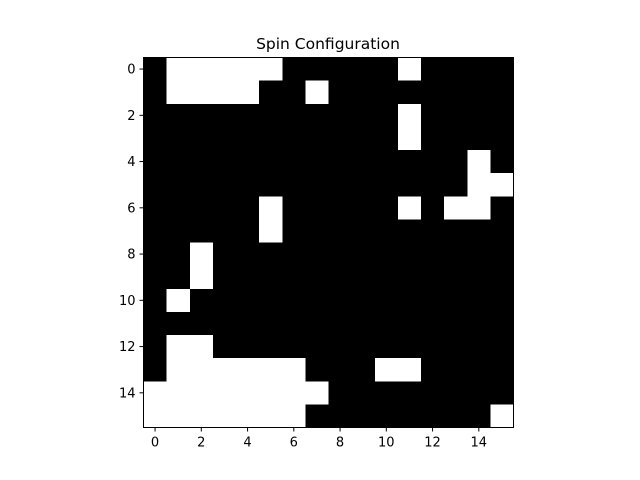 This screenshot has height=480, width=640. I want to click on x-tick-label: 6, so click(294, 443).